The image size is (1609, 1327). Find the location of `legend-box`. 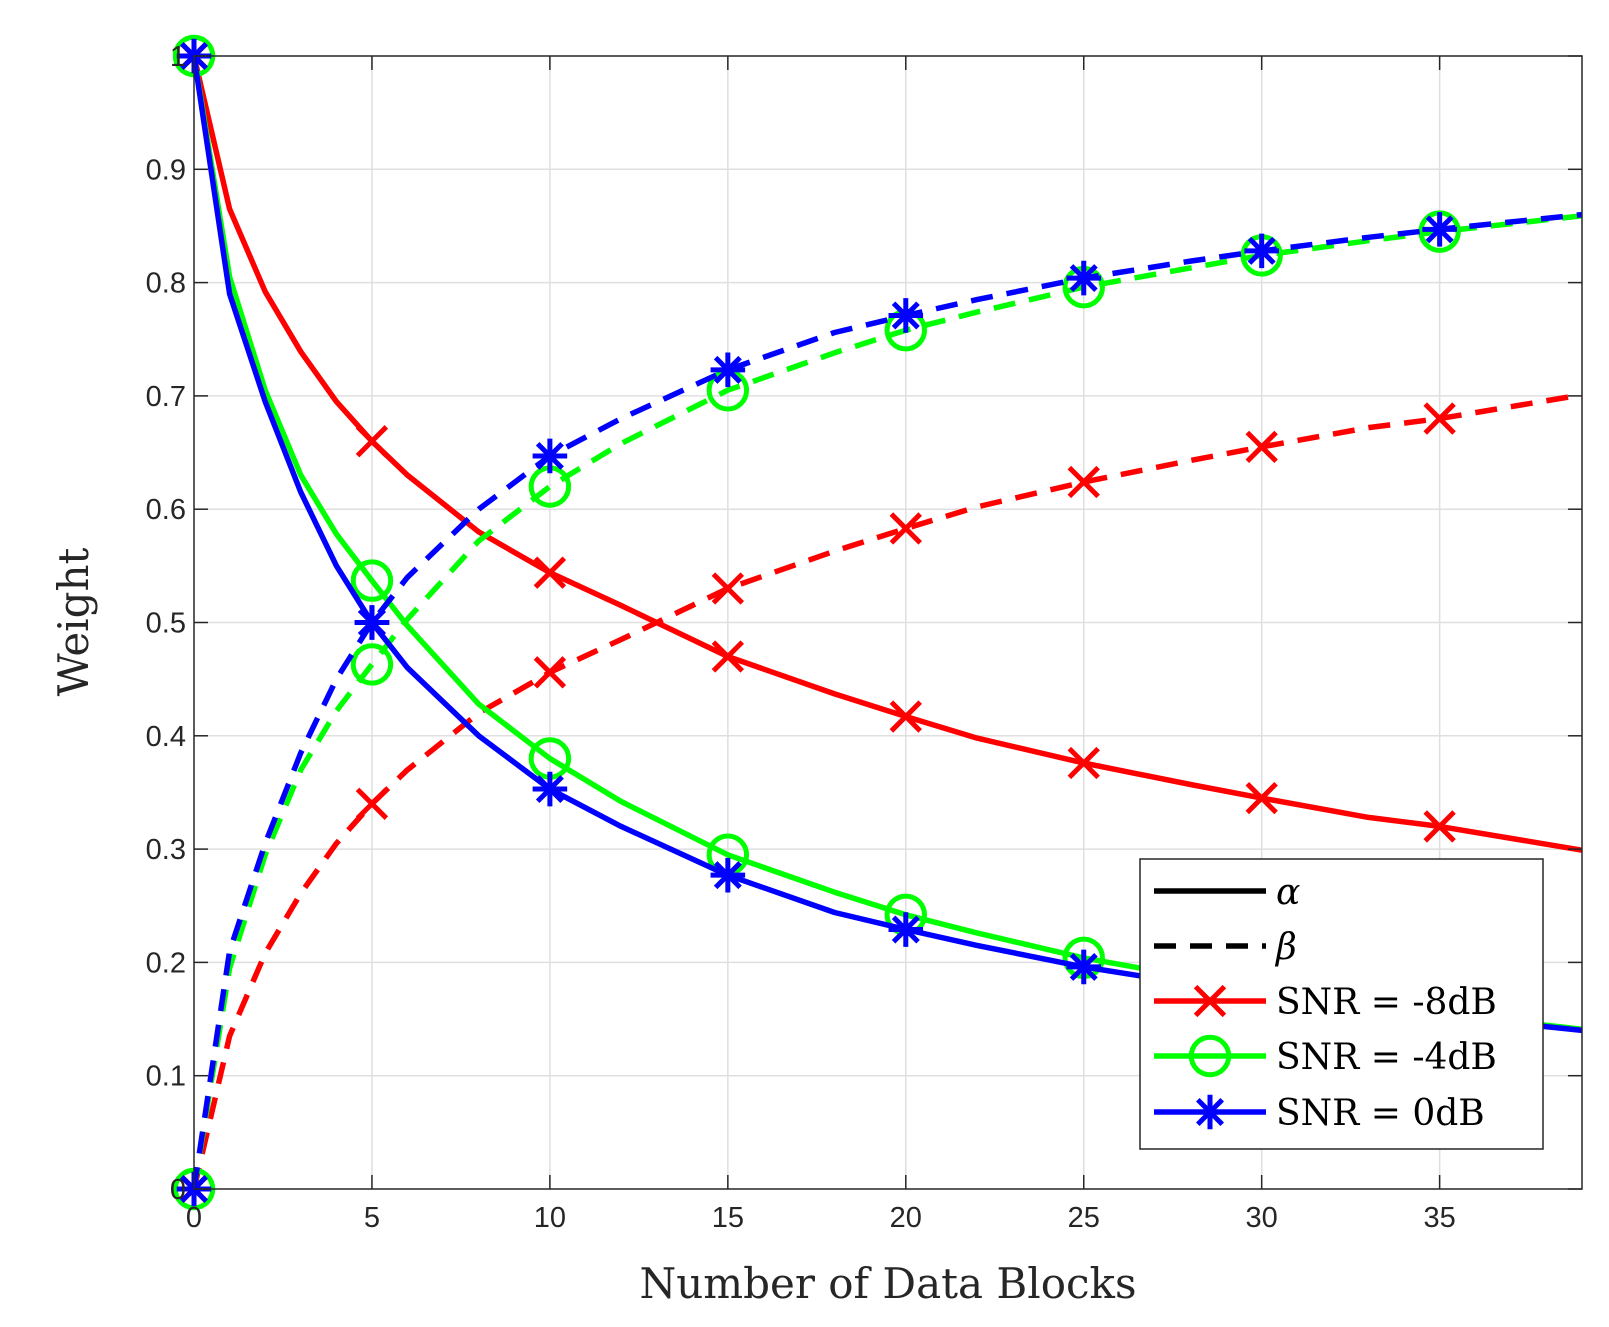

legend-box is located at coordinates (1341, 1004).